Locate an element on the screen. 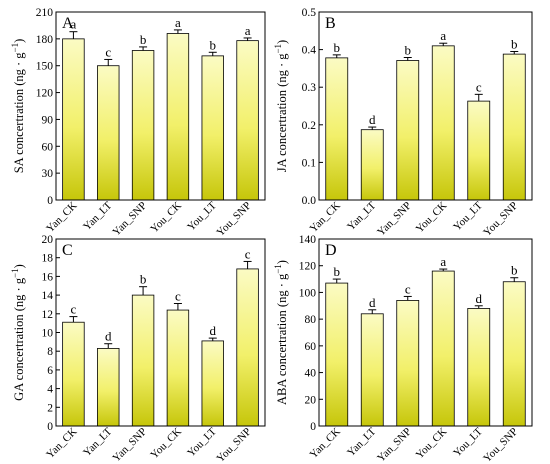 This screenshot has height=464, width=550. y-axis-title: SA concertration (ng · g−1) is located at coordinates (18, 106).